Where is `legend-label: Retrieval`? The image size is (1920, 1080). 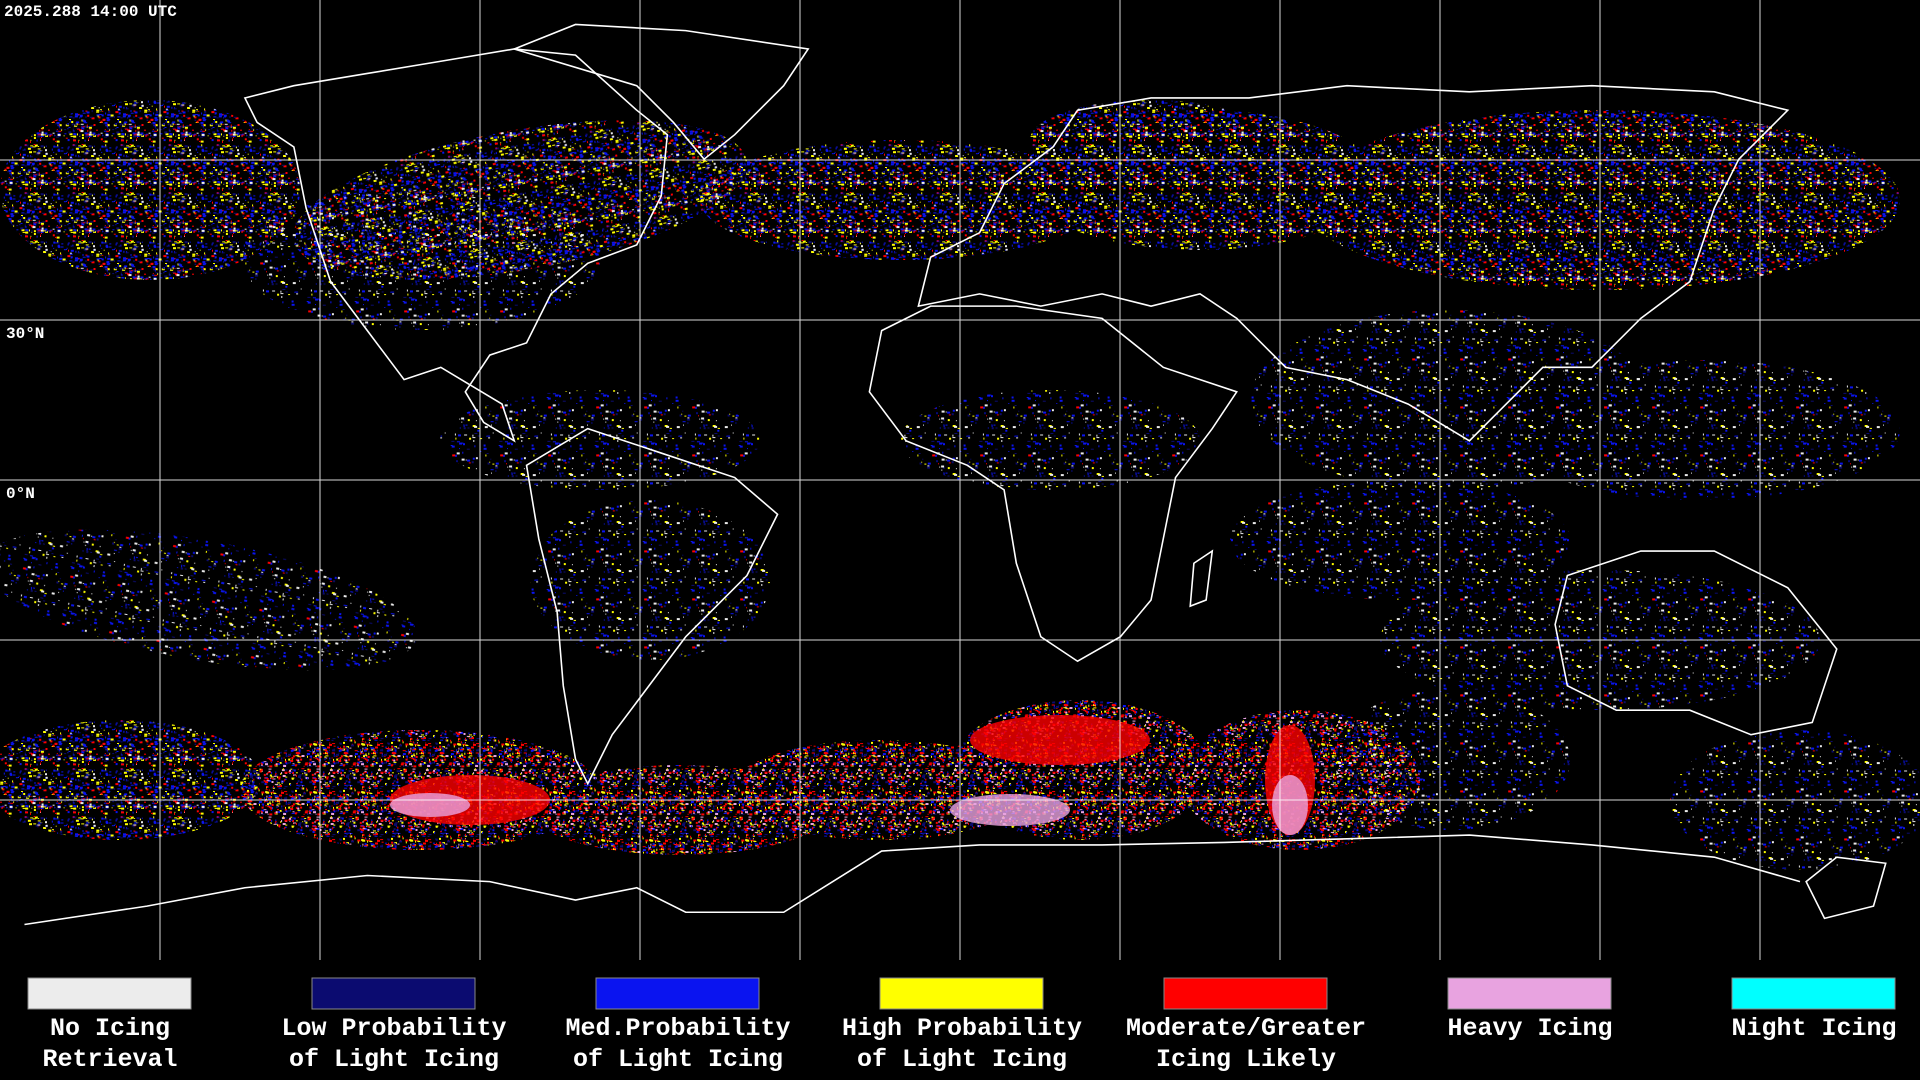 legend-label: Retrieval is located at coordinates (109, 1059).